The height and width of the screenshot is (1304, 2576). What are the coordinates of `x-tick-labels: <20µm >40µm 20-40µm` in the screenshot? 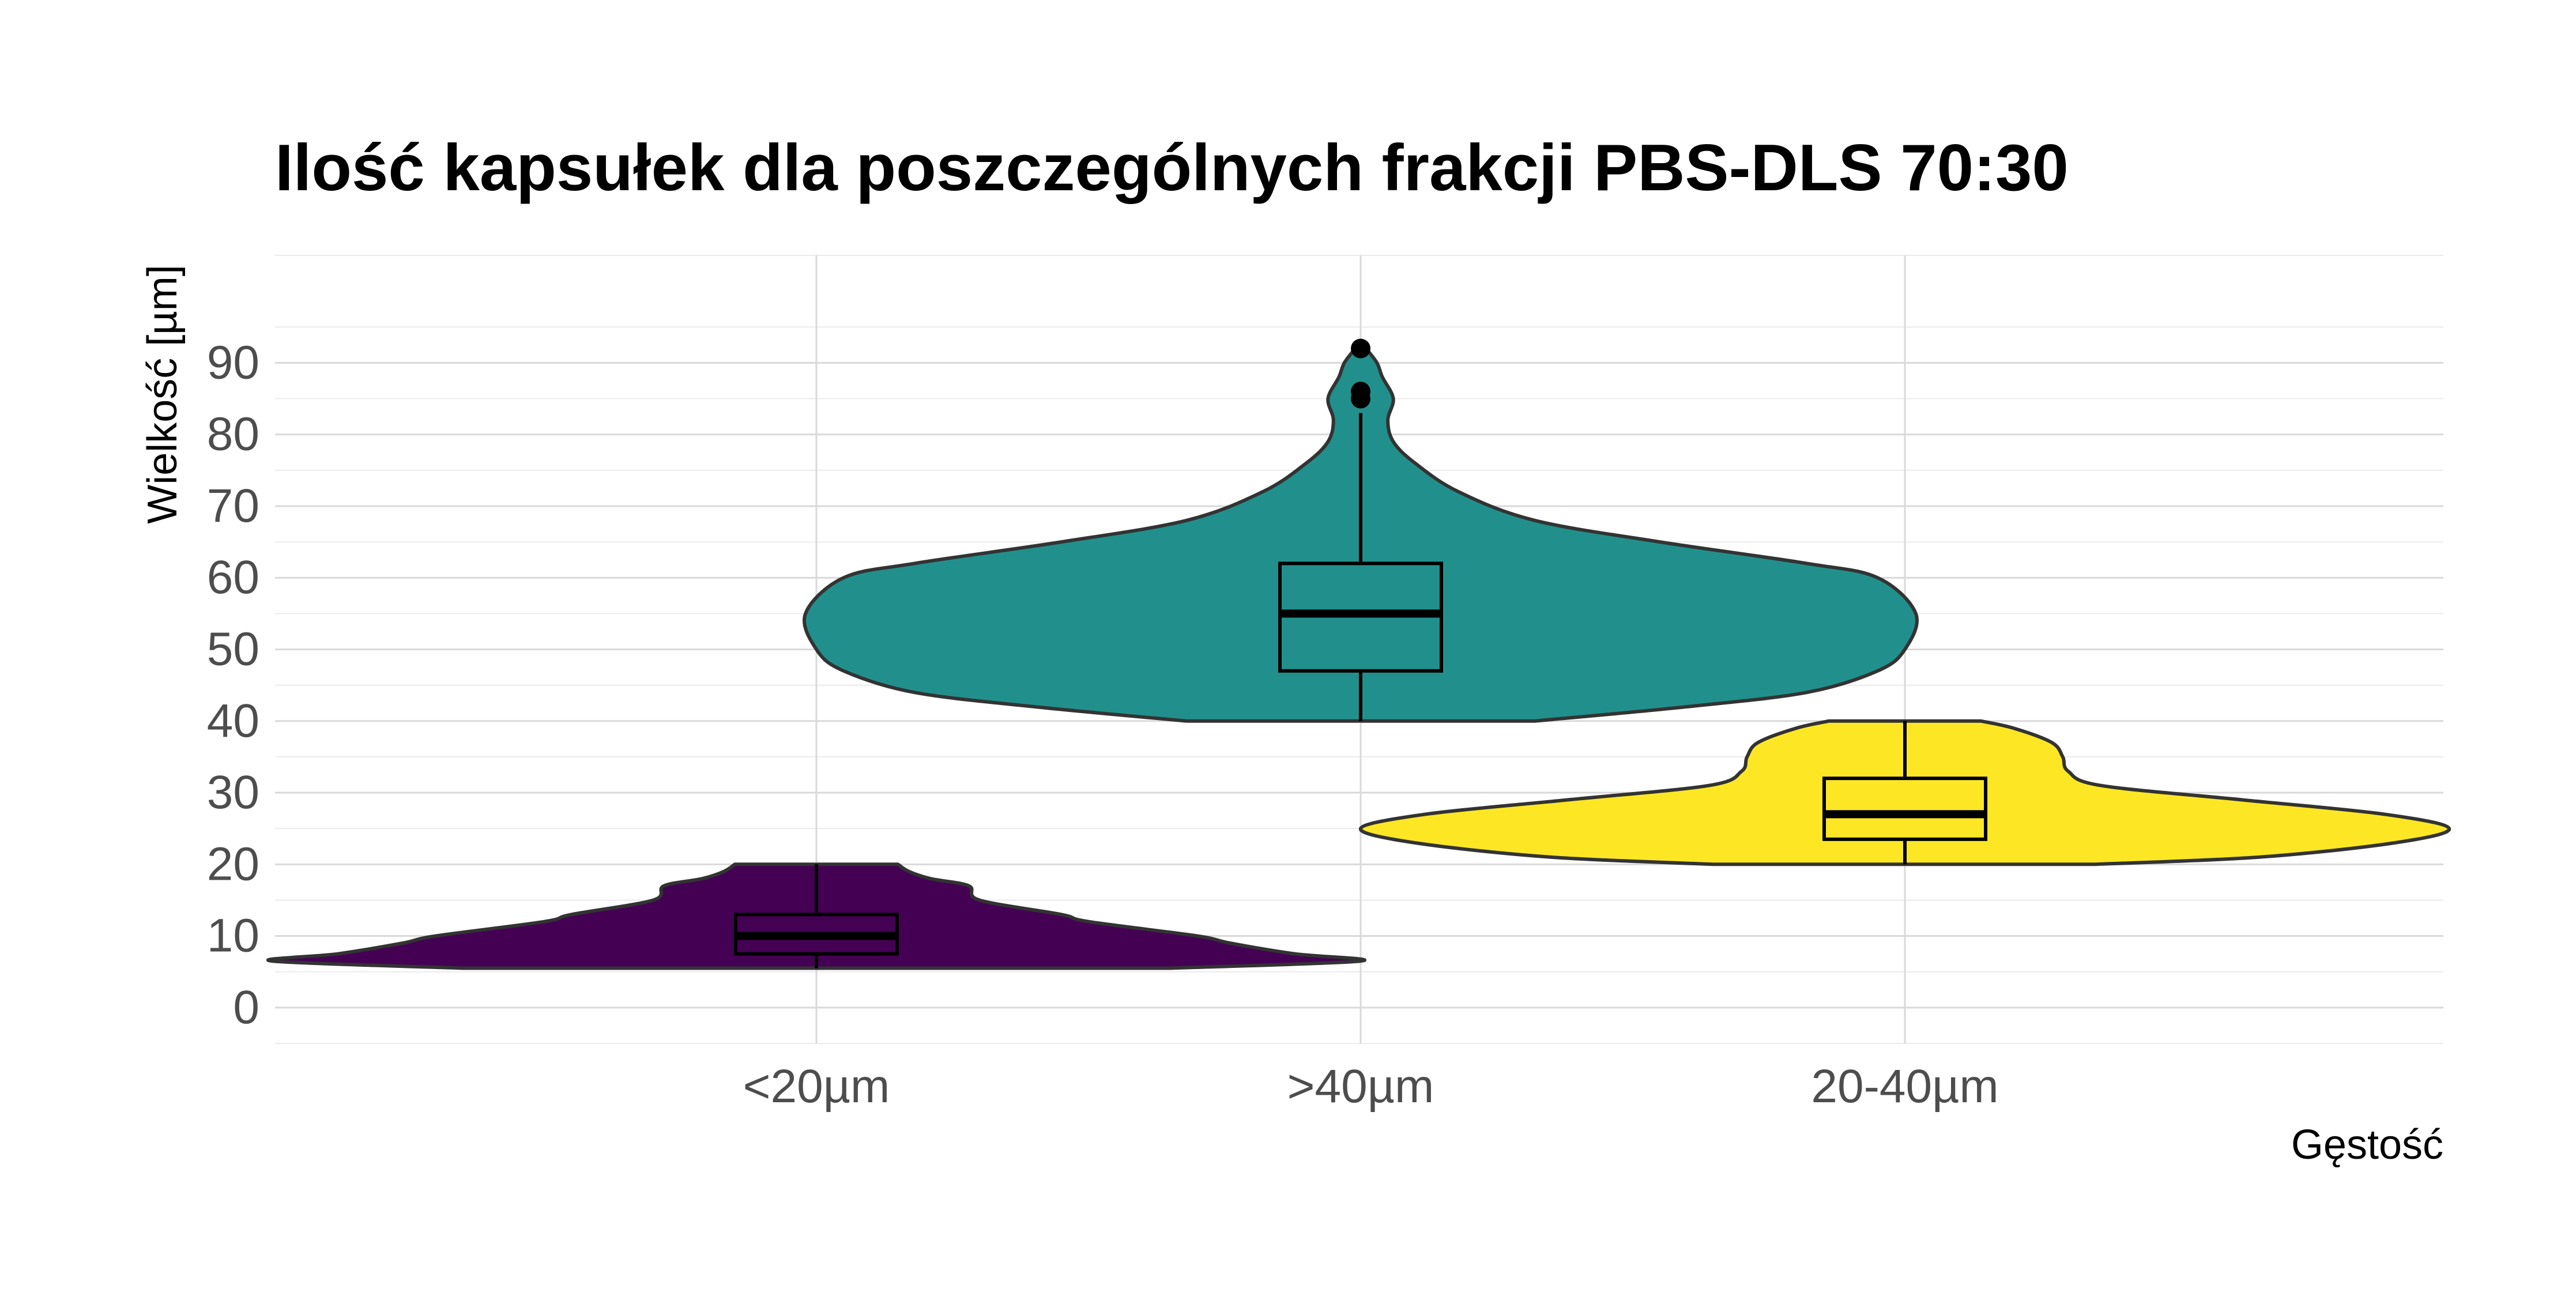 It's located at (1371, 1086).